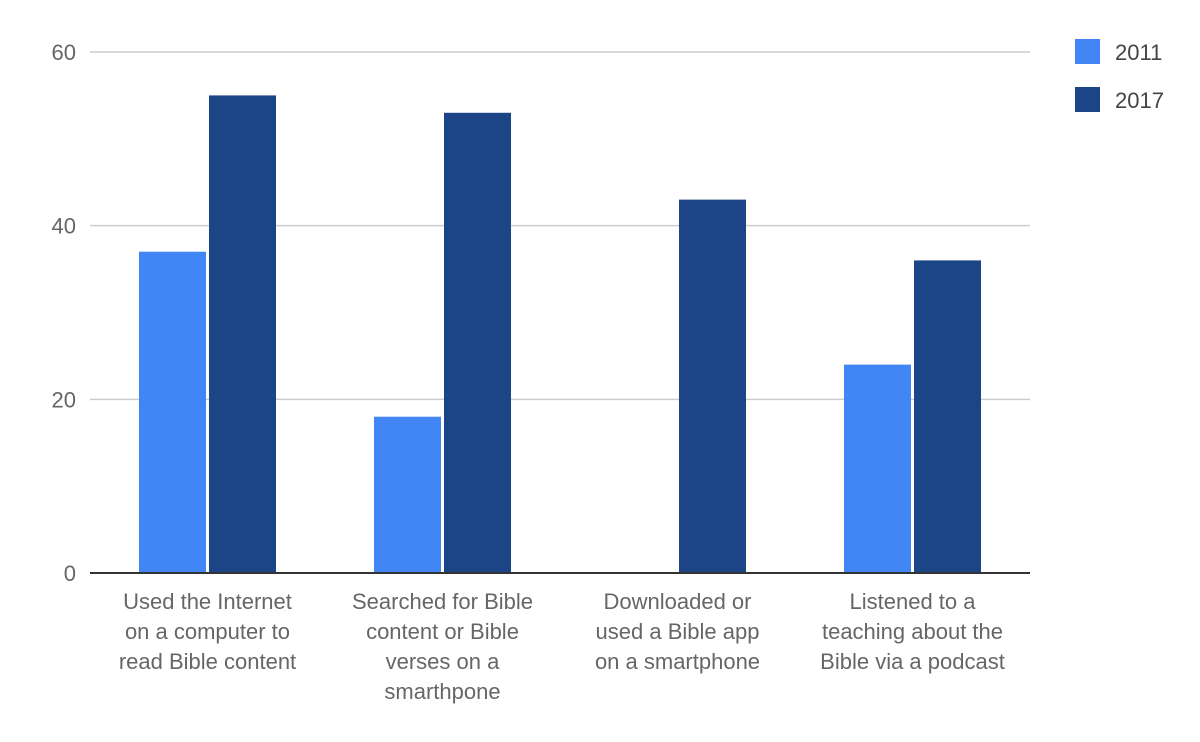 The width and height of the screenshot is (1200, 742). I want to click on legend-swatch-2017, so click(1087, 99).